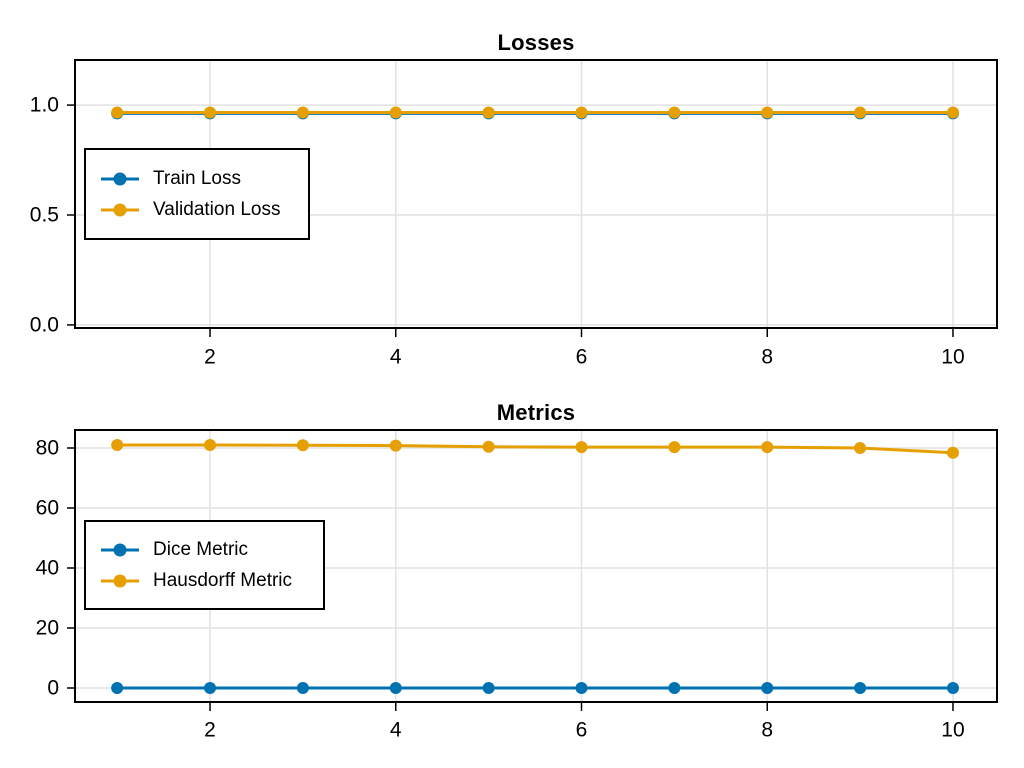  I want to click on y-tick-label-losses: 1.0, so click(44, 105).